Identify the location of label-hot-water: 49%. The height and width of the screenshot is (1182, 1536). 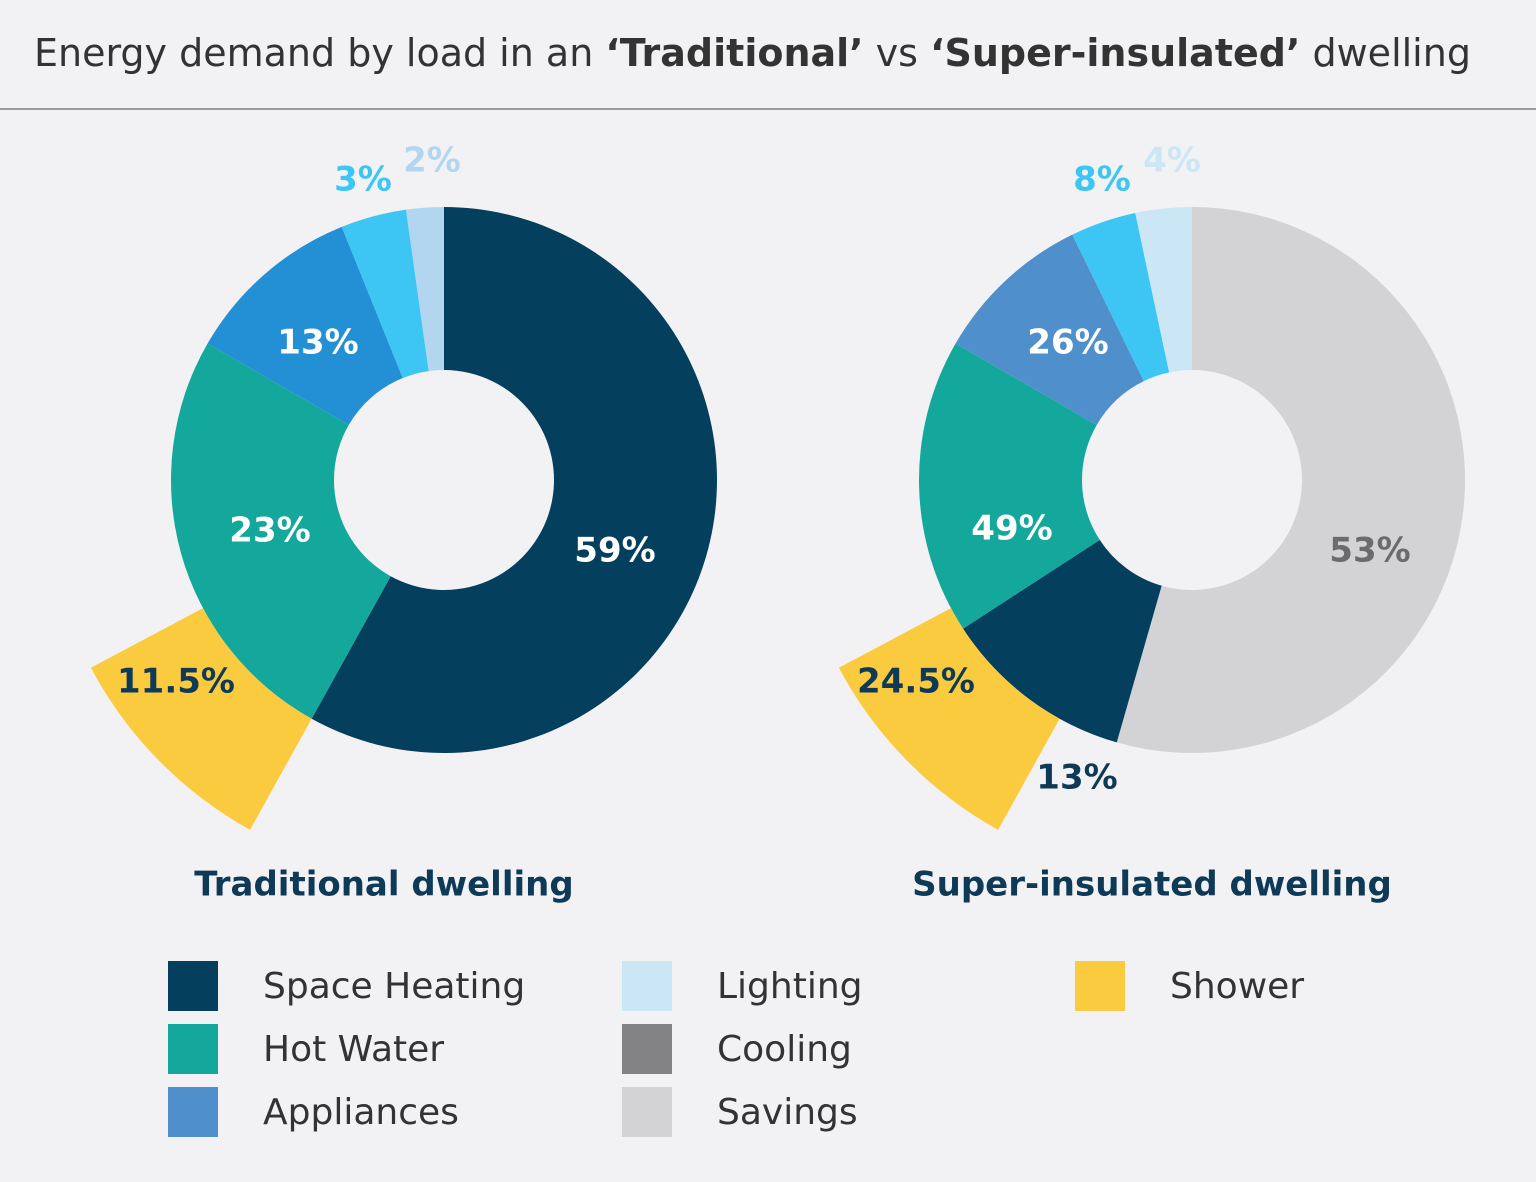
(1011, 529).